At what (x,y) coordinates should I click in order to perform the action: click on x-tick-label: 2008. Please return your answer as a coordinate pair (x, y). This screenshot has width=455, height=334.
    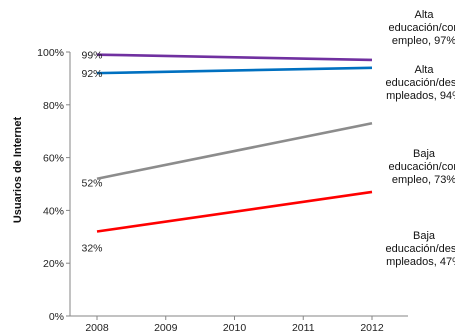
    Looking at the image, I should click on (97, 328).